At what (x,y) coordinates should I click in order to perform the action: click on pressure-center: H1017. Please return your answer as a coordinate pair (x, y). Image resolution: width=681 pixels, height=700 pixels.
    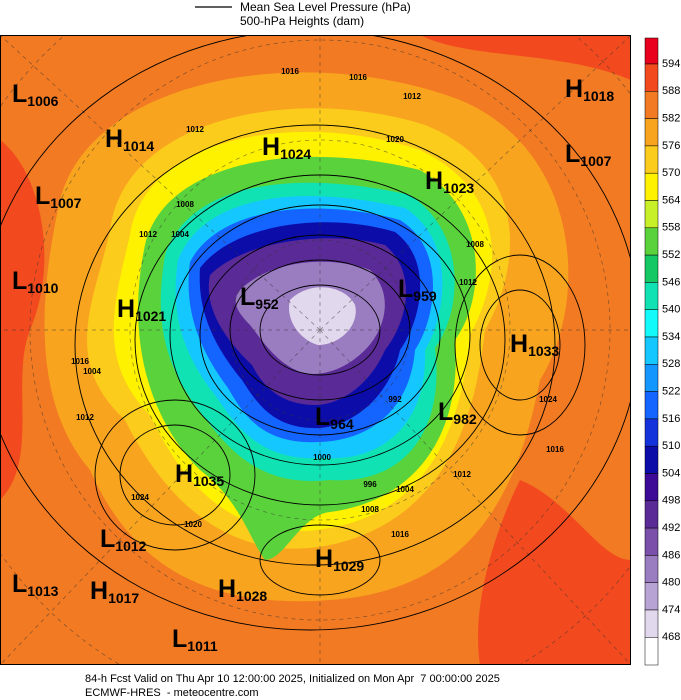
    Looking at the image, I should click on (114, 591).